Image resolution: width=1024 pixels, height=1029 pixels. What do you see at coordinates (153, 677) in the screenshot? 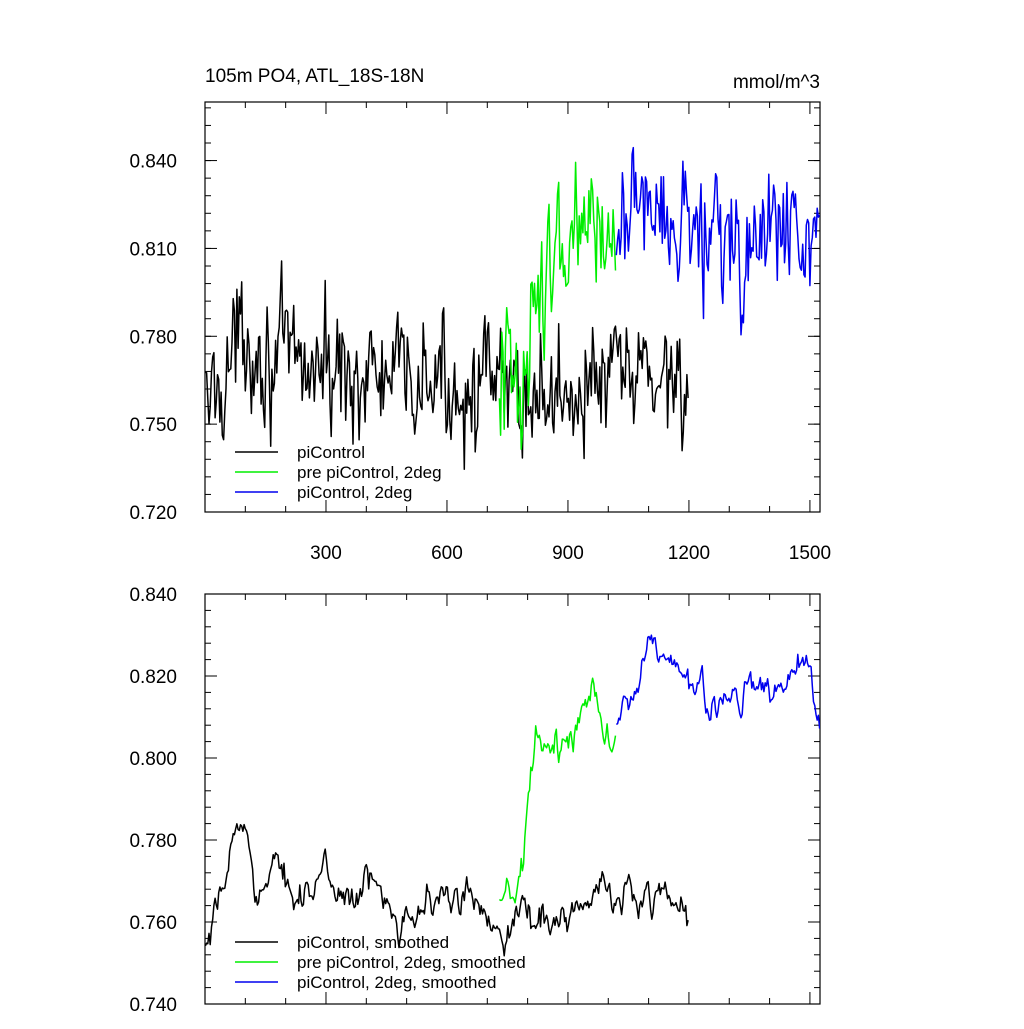
I see `y-tick-label: 0.820` at bounding box center [153, 677].